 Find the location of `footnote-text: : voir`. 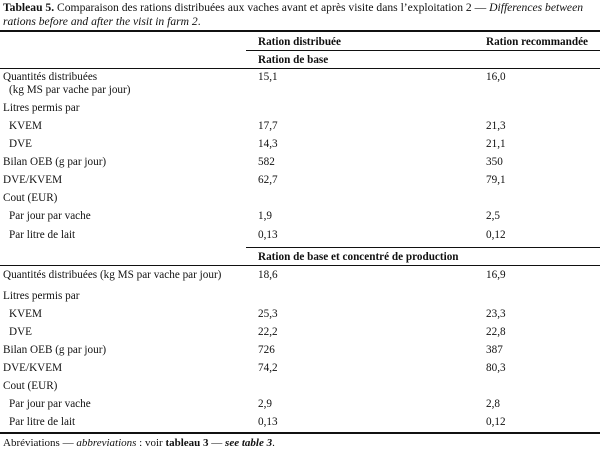

footnote-text: : voir is located at coordinates (151, 443).